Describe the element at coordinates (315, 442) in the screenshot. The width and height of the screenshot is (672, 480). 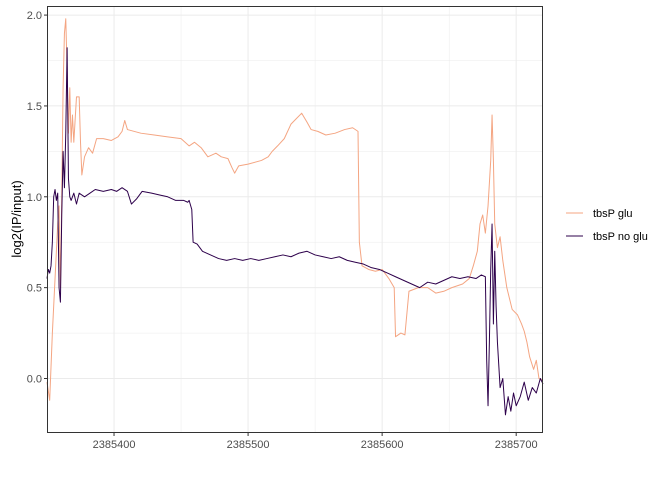
I see `x-axis-ticks: 2385400 2385500 2385600 2385700` at that location.